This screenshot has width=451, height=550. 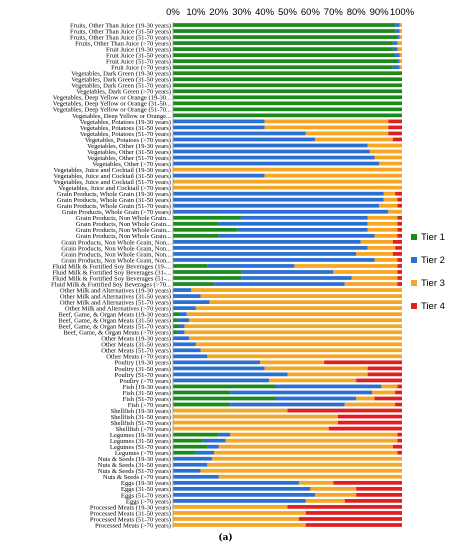 I want to click on x-tick-label: 100%, so click(x=402, y=12).